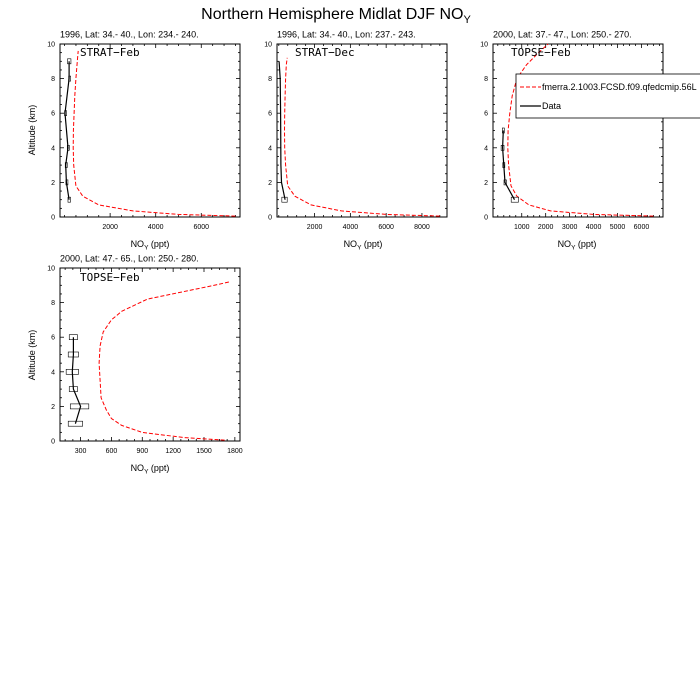  I want to click on x-tick-label: 5000, so click(618, 227).